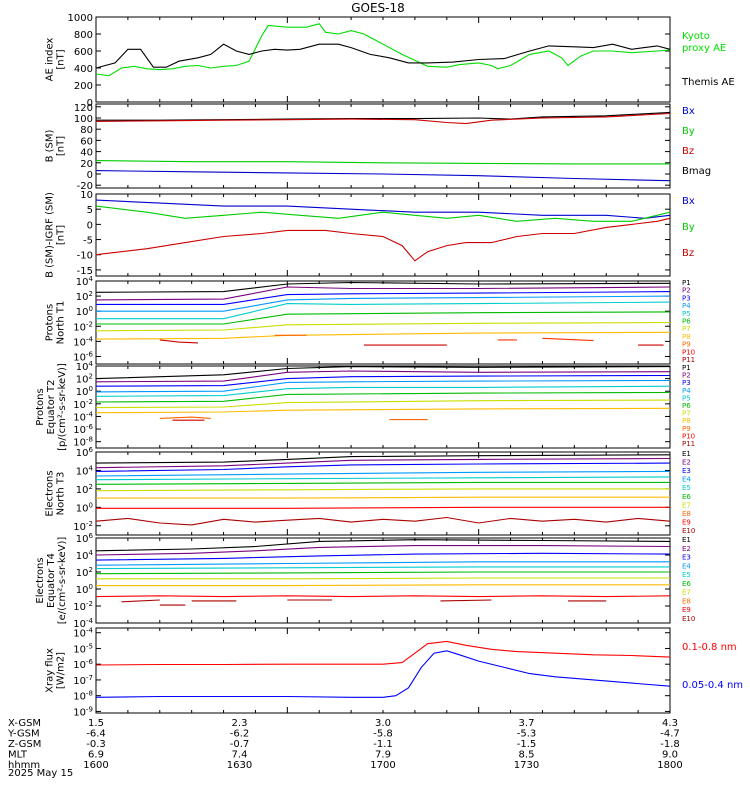 Image resolution: width=750 pixels, height=800 pixels. What do you see at coordinates (83, 664) in the screenshot?
I see `y-tick-label: 10-6` at bounding box center [83, 664].